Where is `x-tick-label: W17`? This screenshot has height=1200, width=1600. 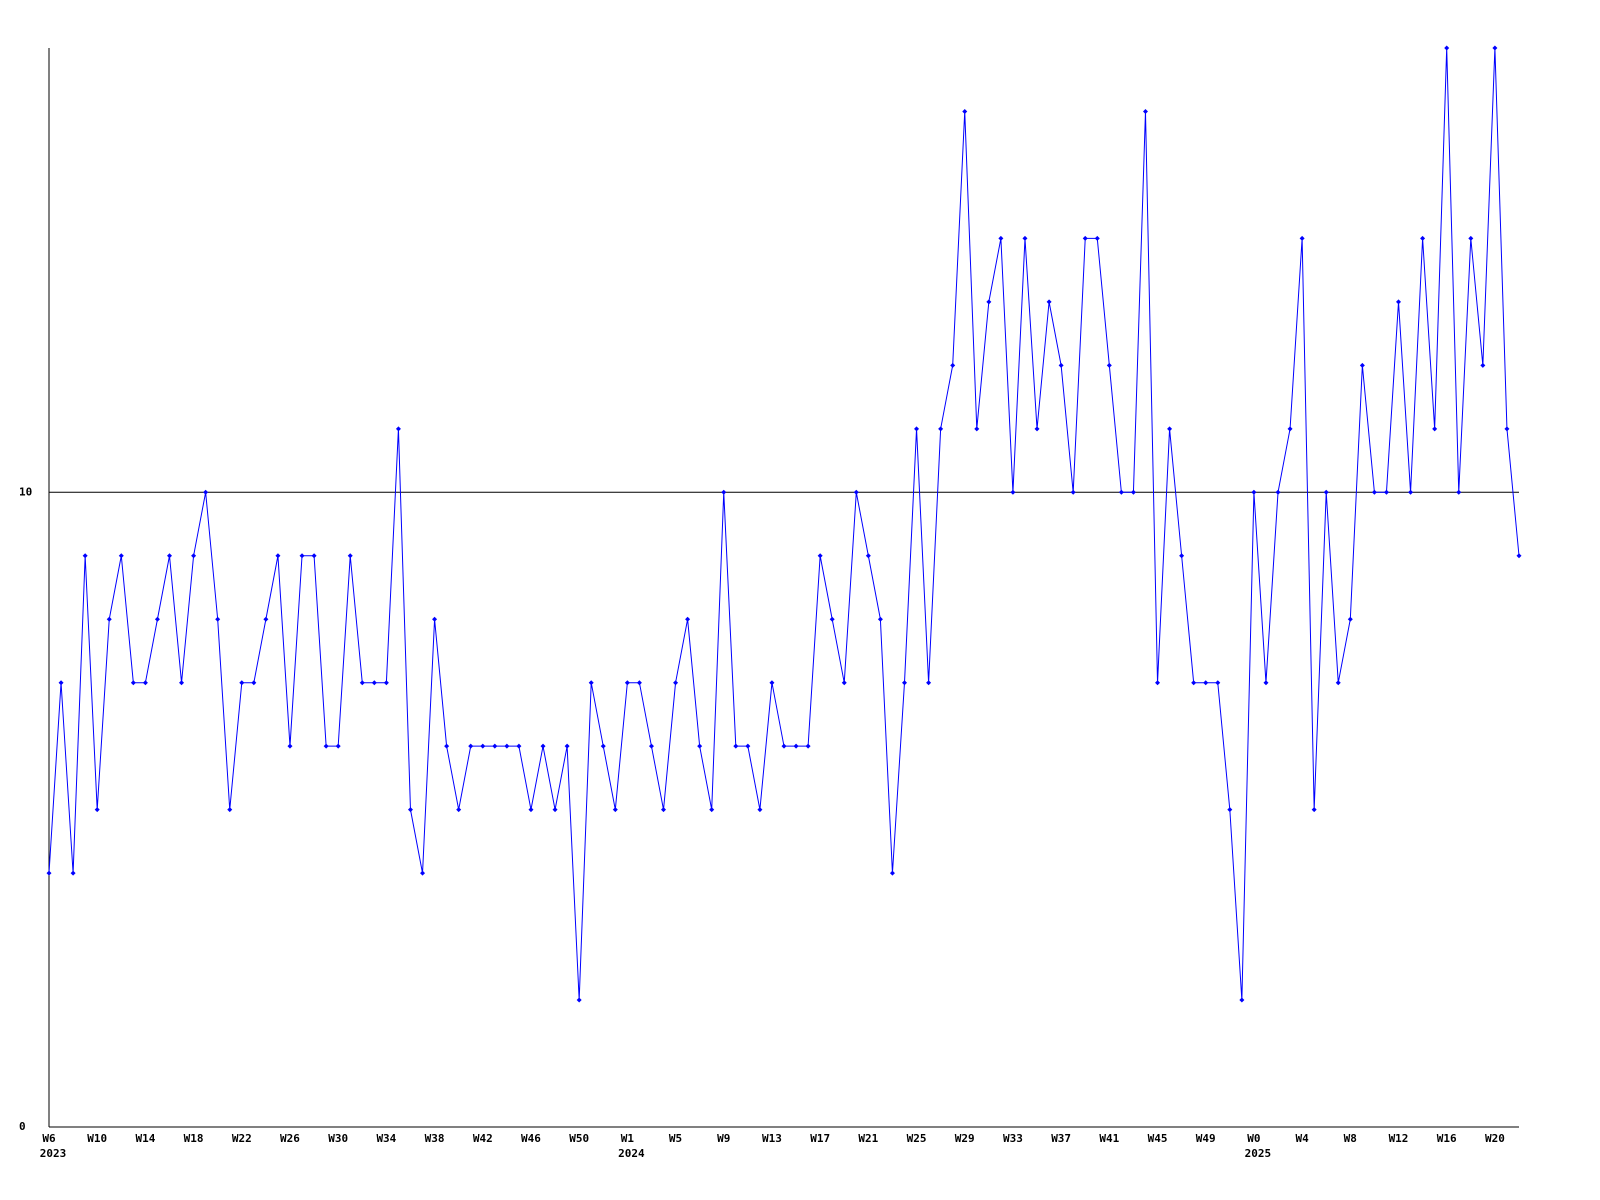 x-tick-label: W17 is located at coordinates (820, 1138).